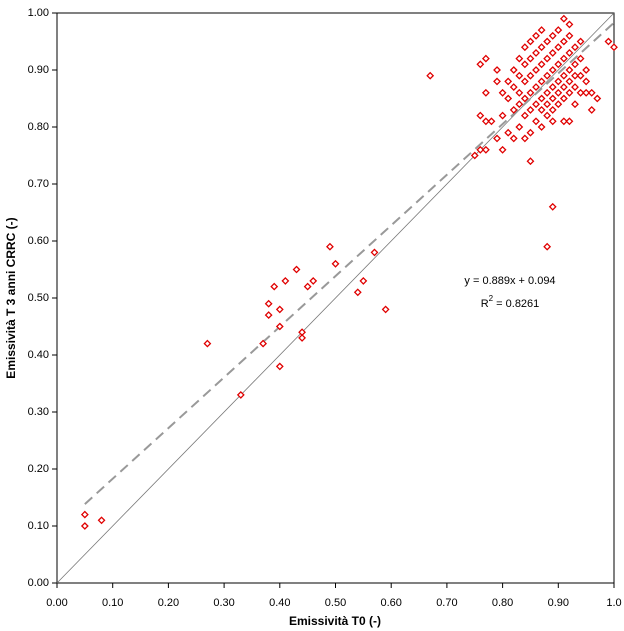  What do you see at coordinates (335, 603) in the screenshot?
I see `x-tick-label: 0.50` at bounding box center [335, 603].